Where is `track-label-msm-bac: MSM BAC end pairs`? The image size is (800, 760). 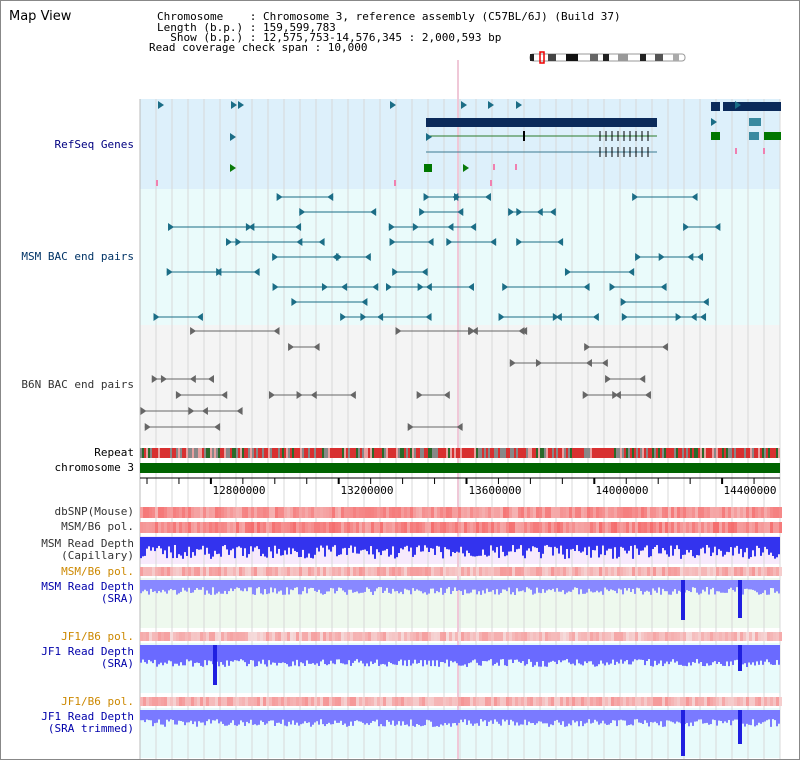 track-label-msm-bac: MSM BAC end pairs is located at coordinates (77, 256).